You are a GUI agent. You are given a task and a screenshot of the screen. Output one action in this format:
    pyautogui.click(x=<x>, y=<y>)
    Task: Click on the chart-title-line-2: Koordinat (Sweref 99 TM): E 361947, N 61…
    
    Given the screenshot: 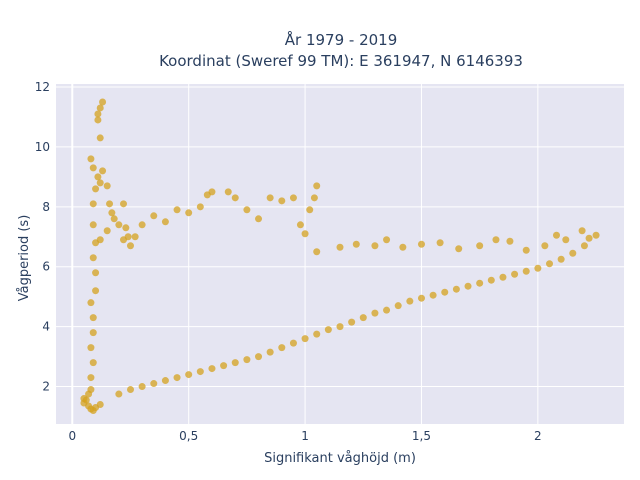 What is the action you would take?
    pyautogui.click(x=341, y=61)
    